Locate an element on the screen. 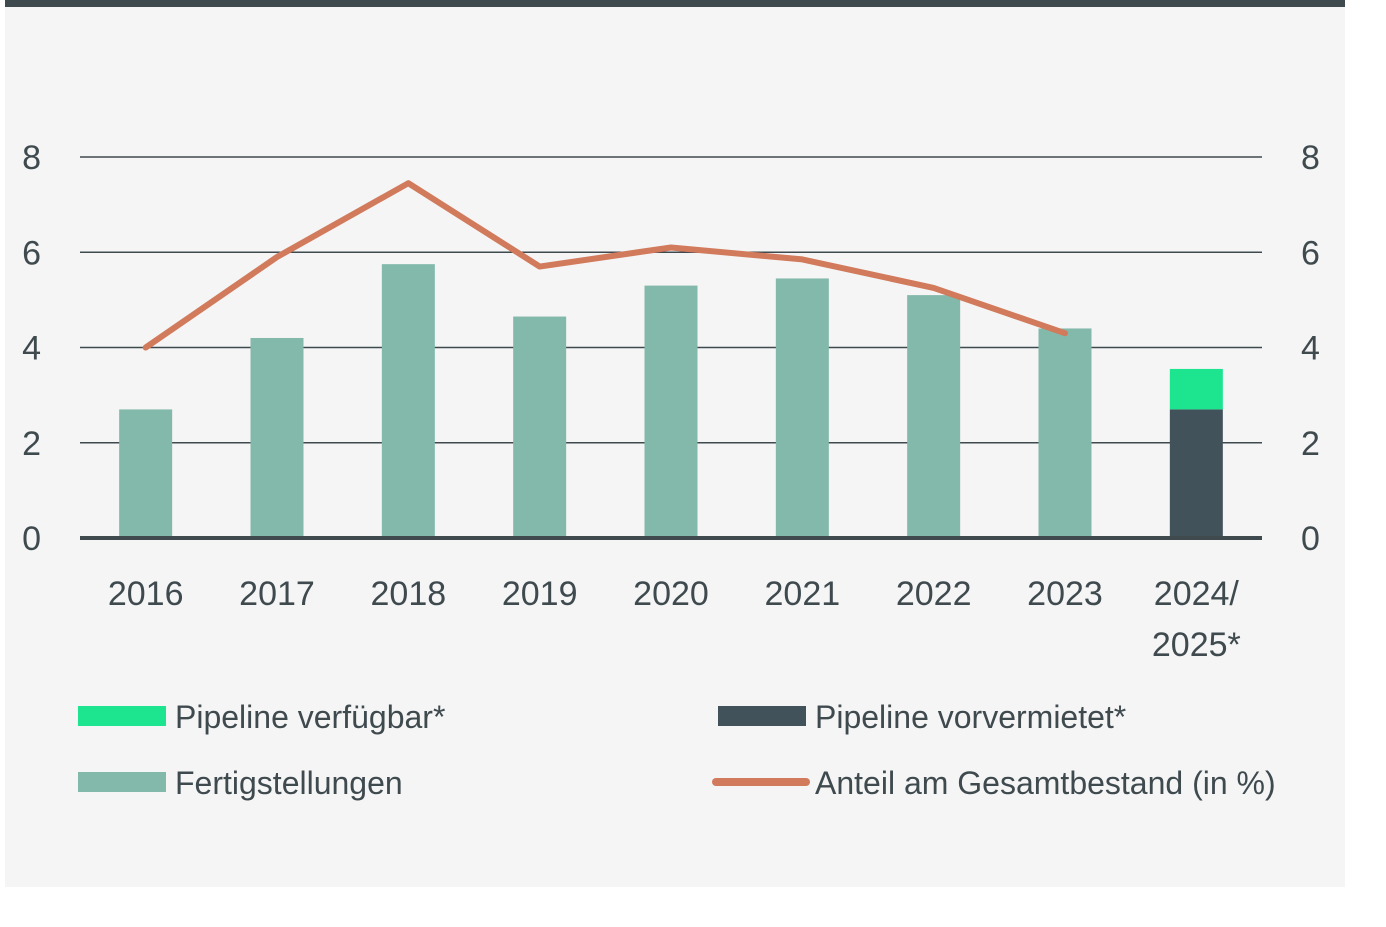  y-tick-left-6: 6 is located at coordinates (31, 253).